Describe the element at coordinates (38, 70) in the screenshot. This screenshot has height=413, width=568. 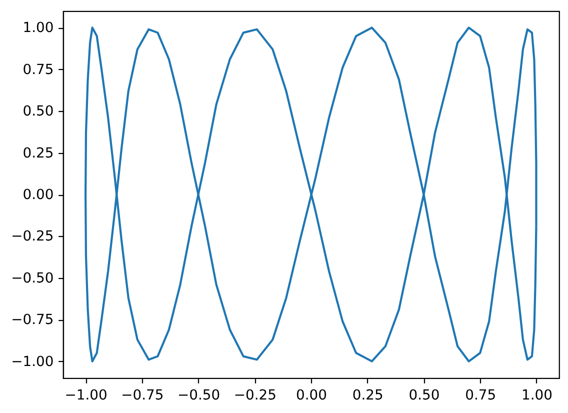
I see `y-tick-label: 0.75` at that location.